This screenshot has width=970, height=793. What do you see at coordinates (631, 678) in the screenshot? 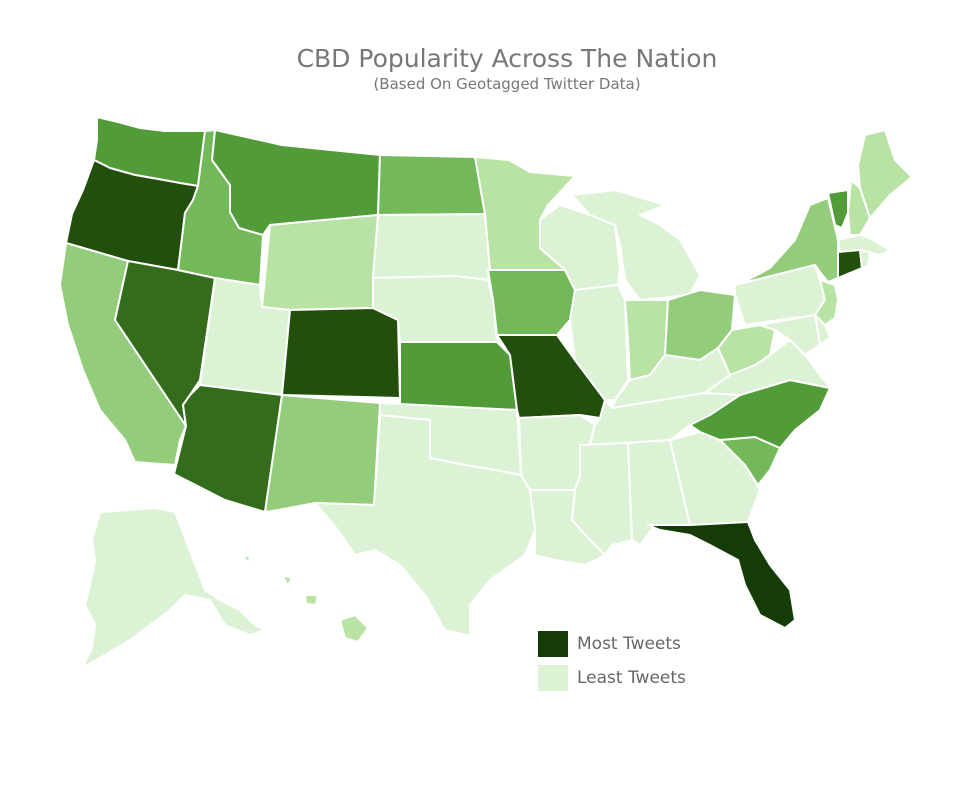
I see `legend-label-least: Least Tweets` at bounding box center [631, 678].